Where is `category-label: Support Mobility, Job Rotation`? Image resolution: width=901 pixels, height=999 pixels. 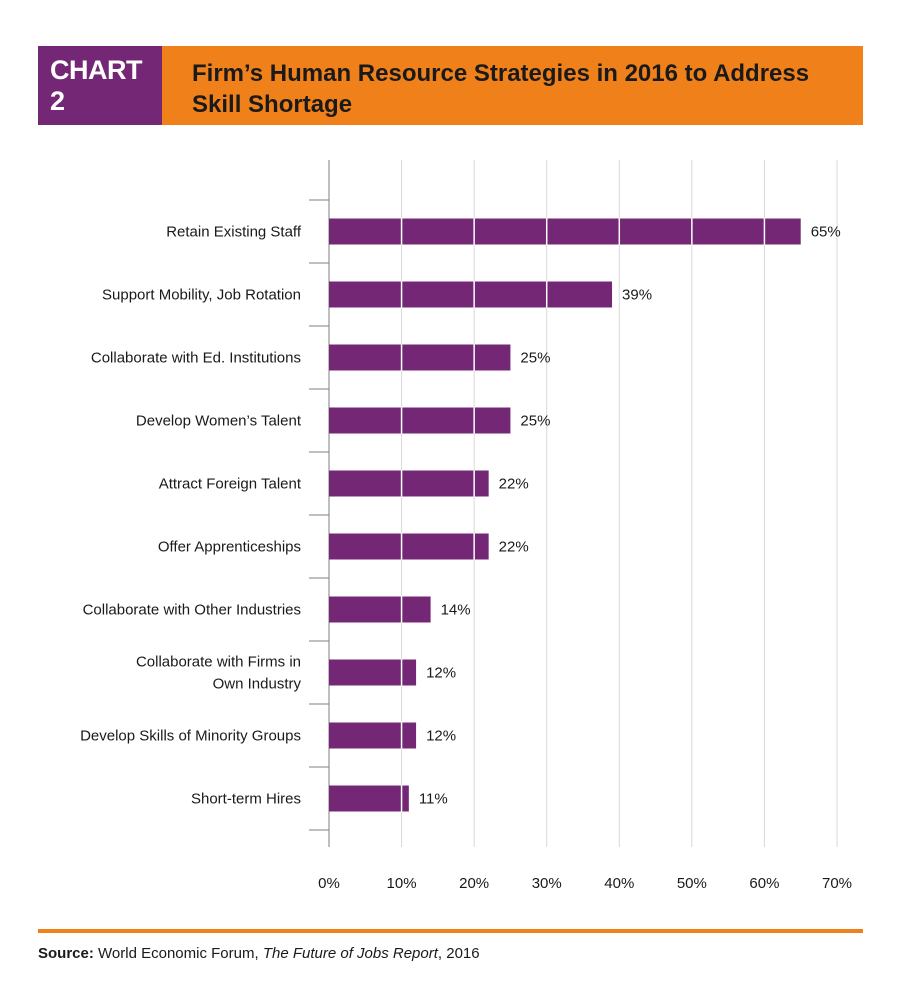 category-label: Support Mobility, Job Rotation is located at coordinates (201, 295).